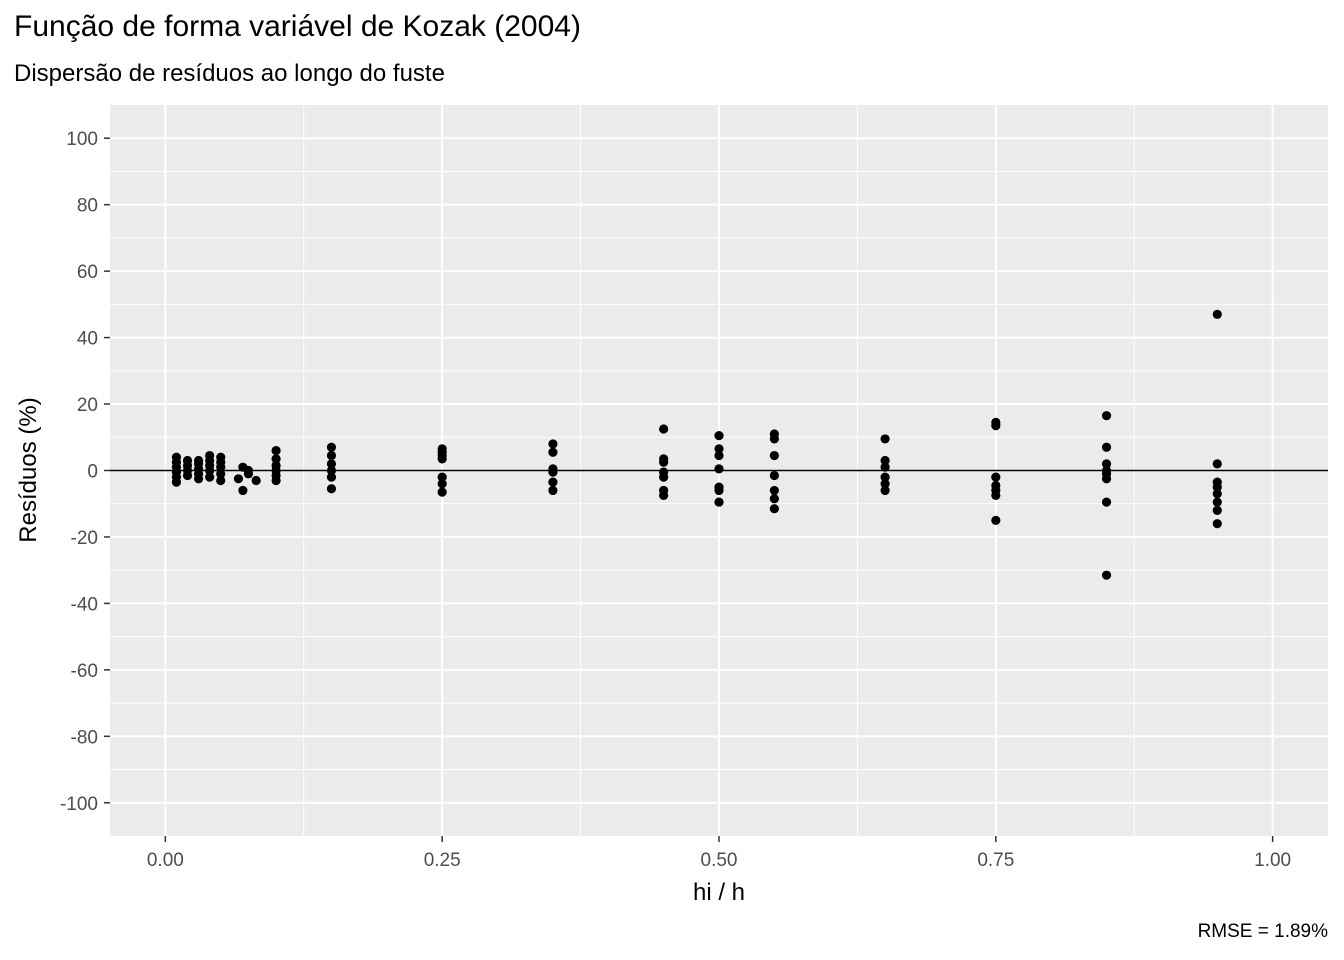  I want to click on y-tick-label: 0, so click(92, 472).